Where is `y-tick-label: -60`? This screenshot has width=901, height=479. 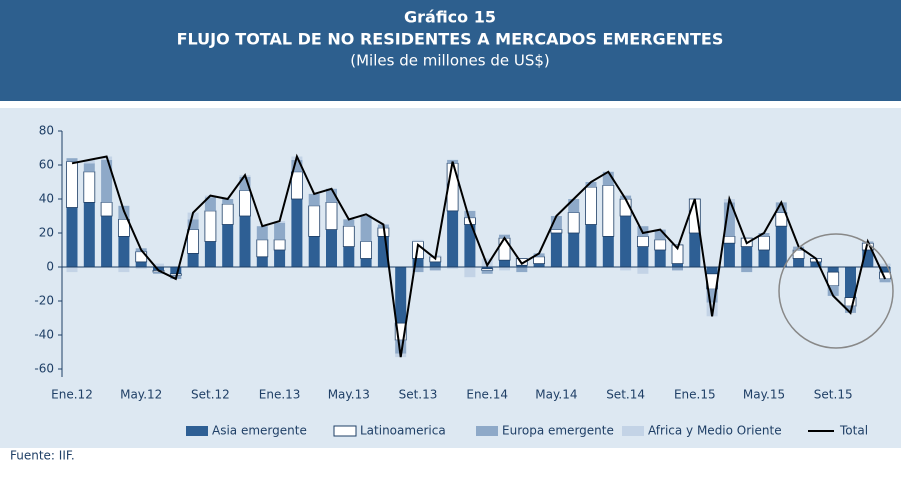
y-tick-label: -60 is located at coordinates (44, 369).